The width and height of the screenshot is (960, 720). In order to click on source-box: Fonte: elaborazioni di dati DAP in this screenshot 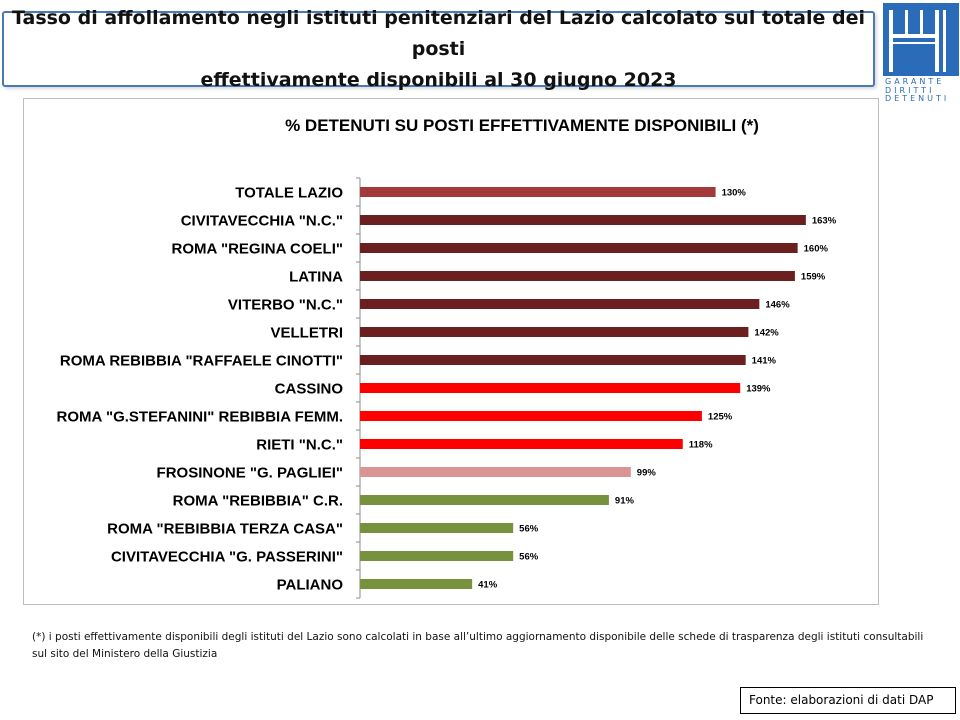, I will do `click(848, 700)`.